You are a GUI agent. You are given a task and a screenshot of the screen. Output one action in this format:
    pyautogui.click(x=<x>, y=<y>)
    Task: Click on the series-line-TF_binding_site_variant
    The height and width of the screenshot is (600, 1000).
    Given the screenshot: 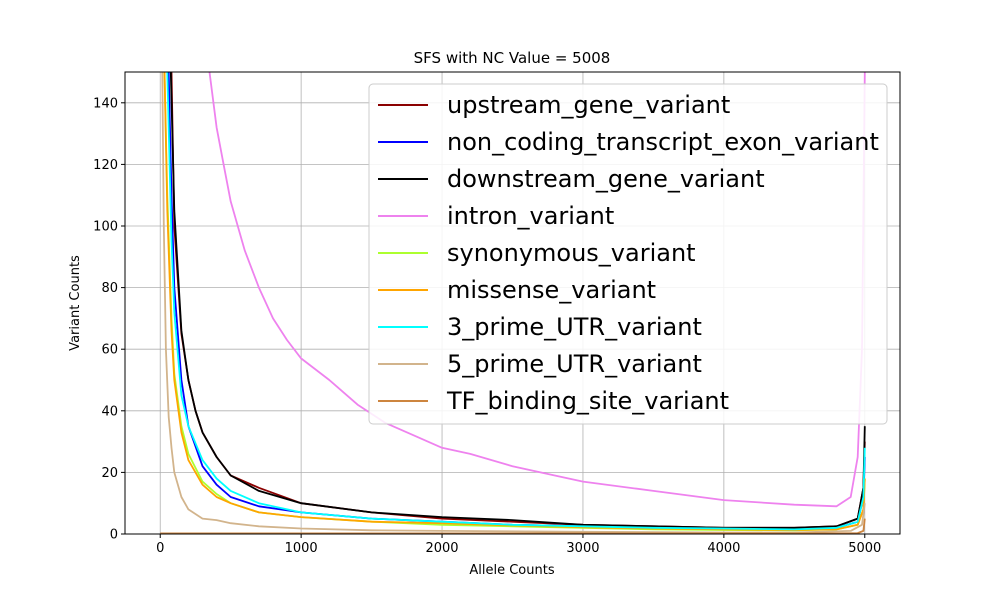 What is the action you would take?
    pyautogui.click(x=513, y=526)
    